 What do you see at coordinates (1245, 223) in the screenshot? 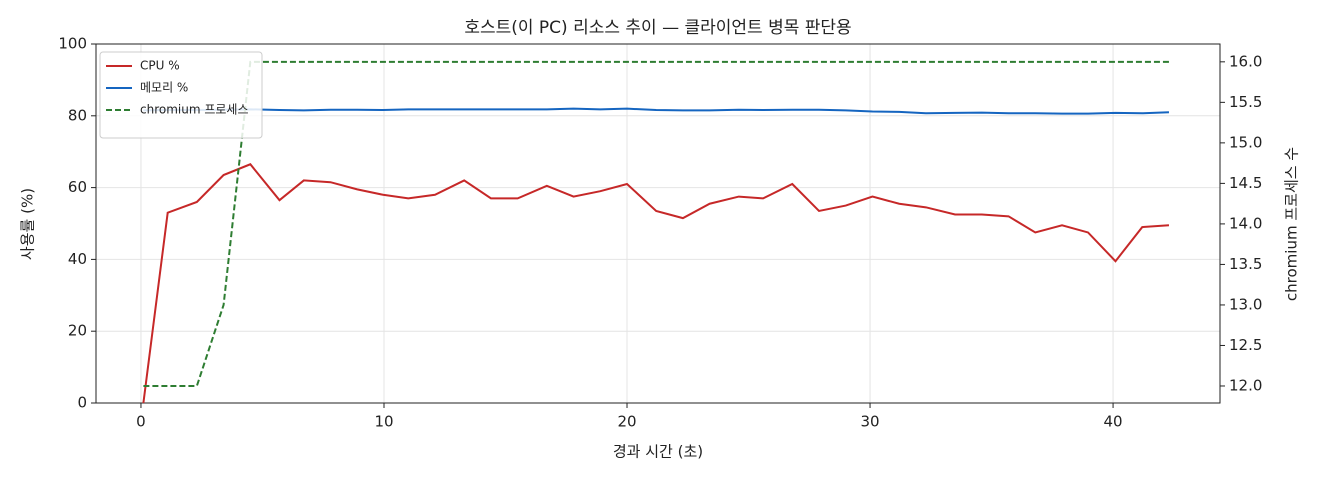
I see `y2-tick-label: 14.0` at bounding box center [1245, 223].